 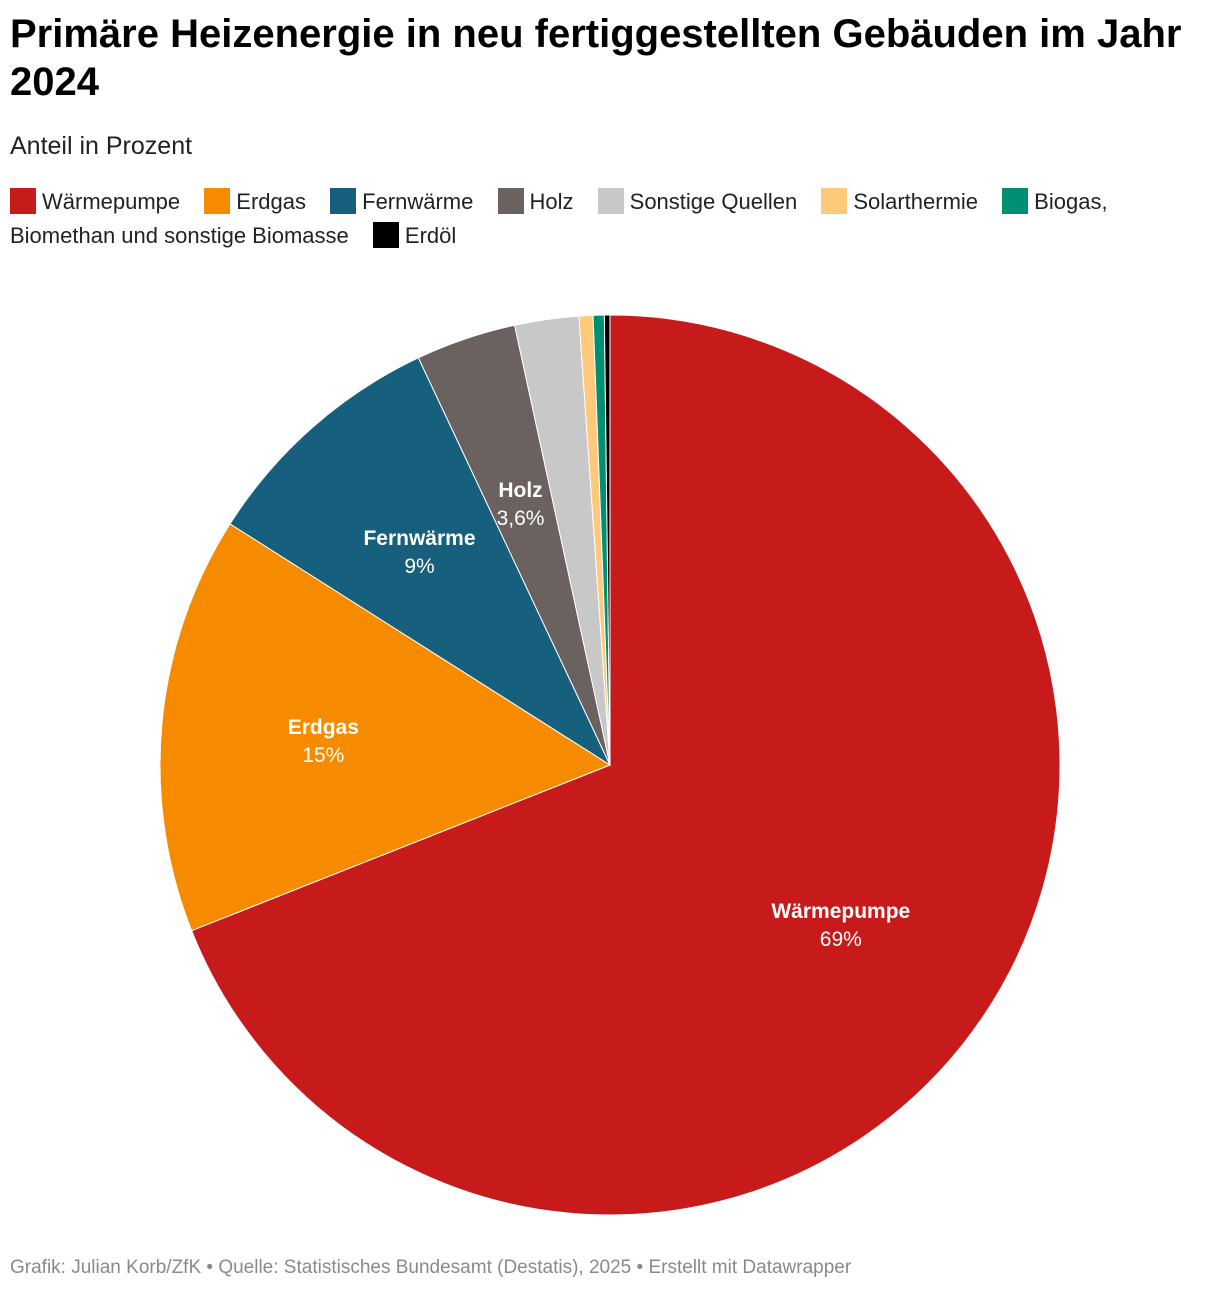 I want to click on legend-item-biogas-biomethan-und-sonstige-biomasse: Biogas, Biomethan und sonstige Biomasse, so click(x=559, y=218).